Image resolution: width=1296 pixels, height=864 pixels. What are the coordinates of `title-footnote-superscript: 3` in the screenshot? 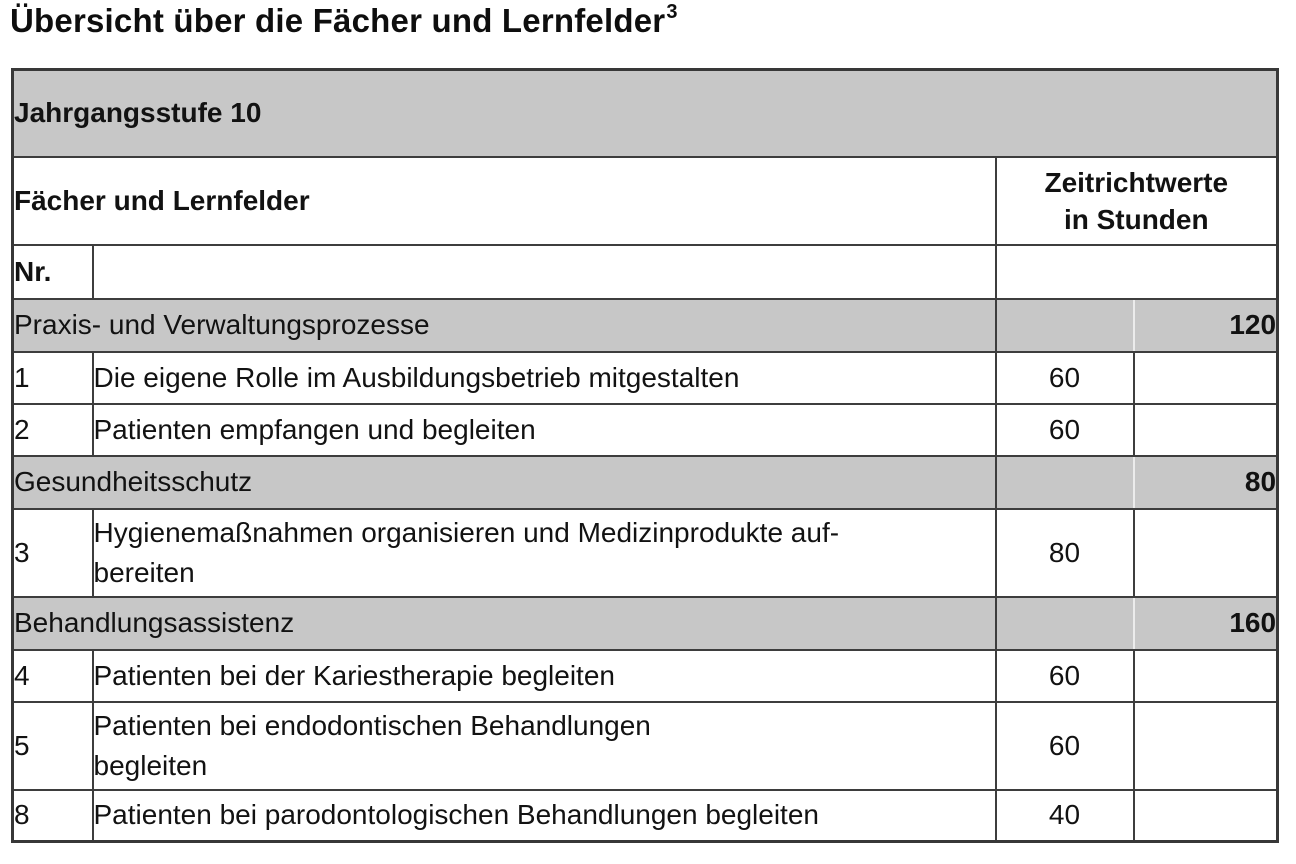 It's located at (672, 12).